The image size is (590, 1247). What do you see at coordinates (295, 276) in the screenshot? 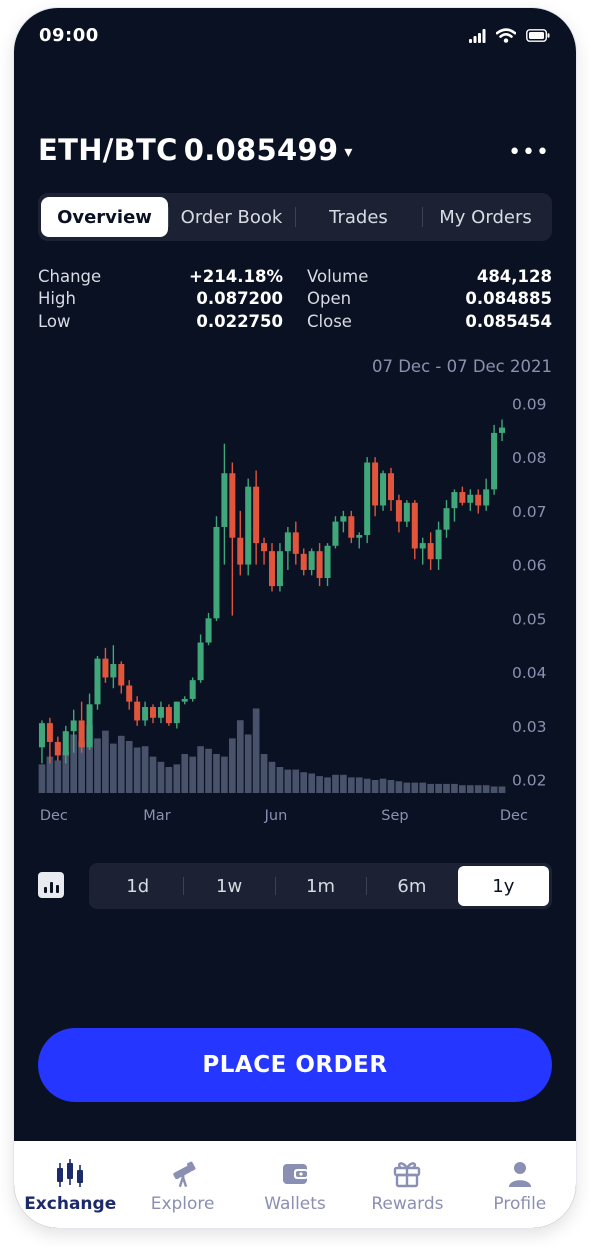
I see `stats-row: Change +214.18% Volume 484,128` at bounding box center [295, 276].